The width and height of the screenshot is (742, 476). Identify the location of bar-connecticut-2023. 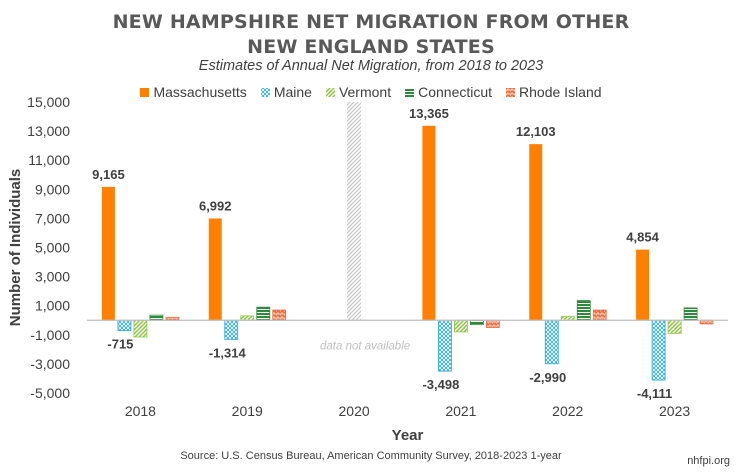
(690, 314).